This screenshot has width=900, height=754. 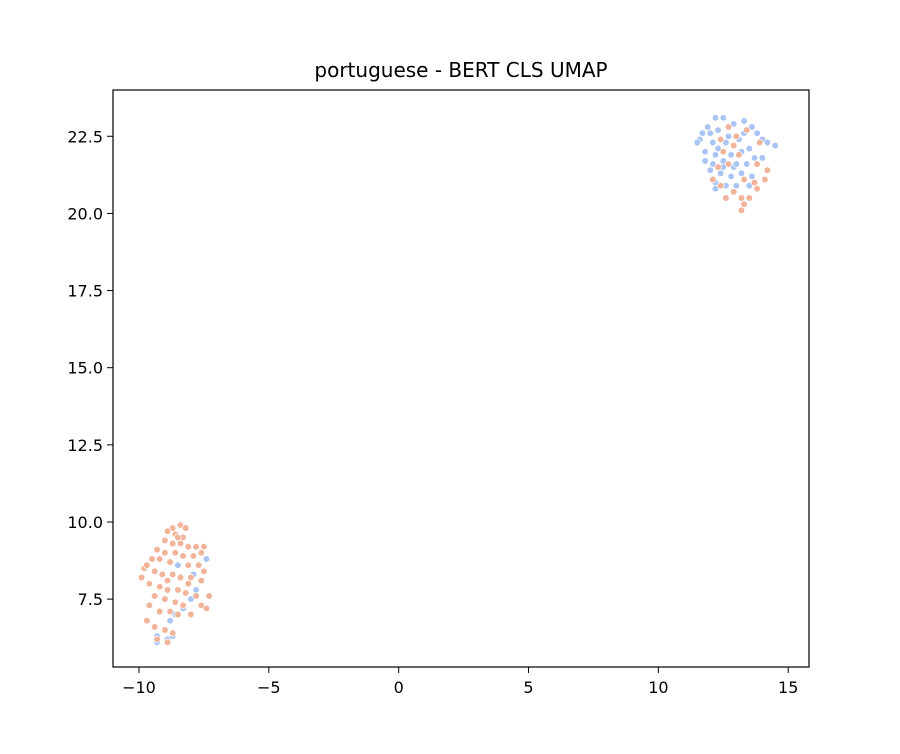 I want to click on y-tick-label: 15.0, so click(x=85, y=368).